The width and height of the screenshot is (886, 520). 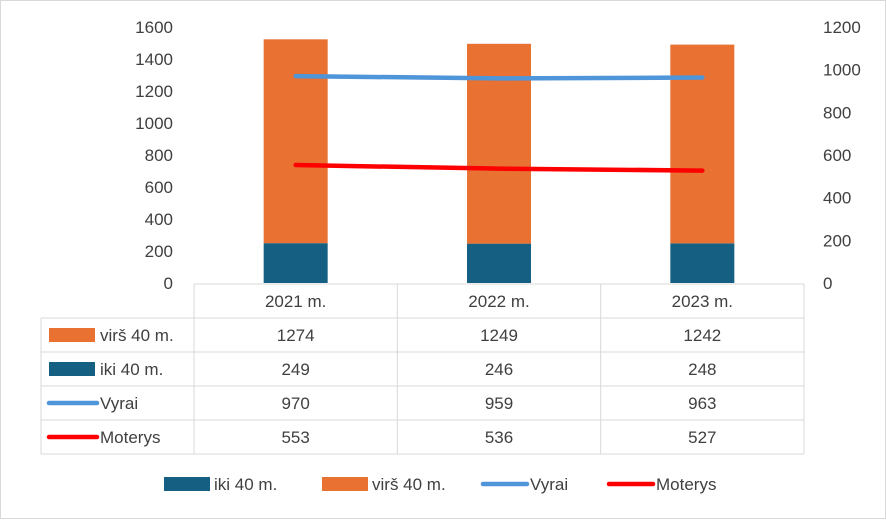 I want to click on table-cell-value: 1242, so click(x=702, y=335).